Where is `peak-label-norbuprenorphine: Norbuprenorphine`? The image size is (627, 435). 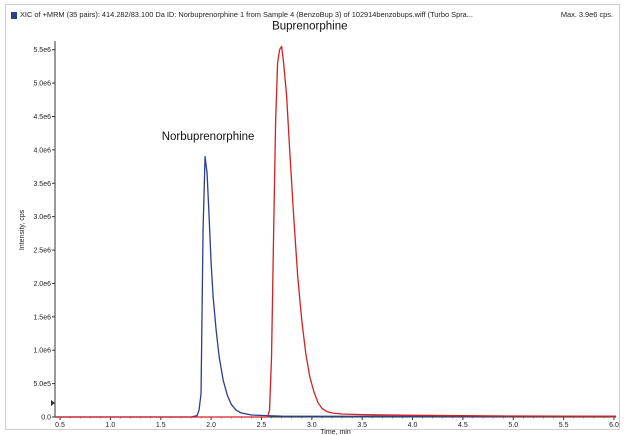 peak-label-norbuprenorphine: Norbuprenorphine is located at coordinates (208, 137).